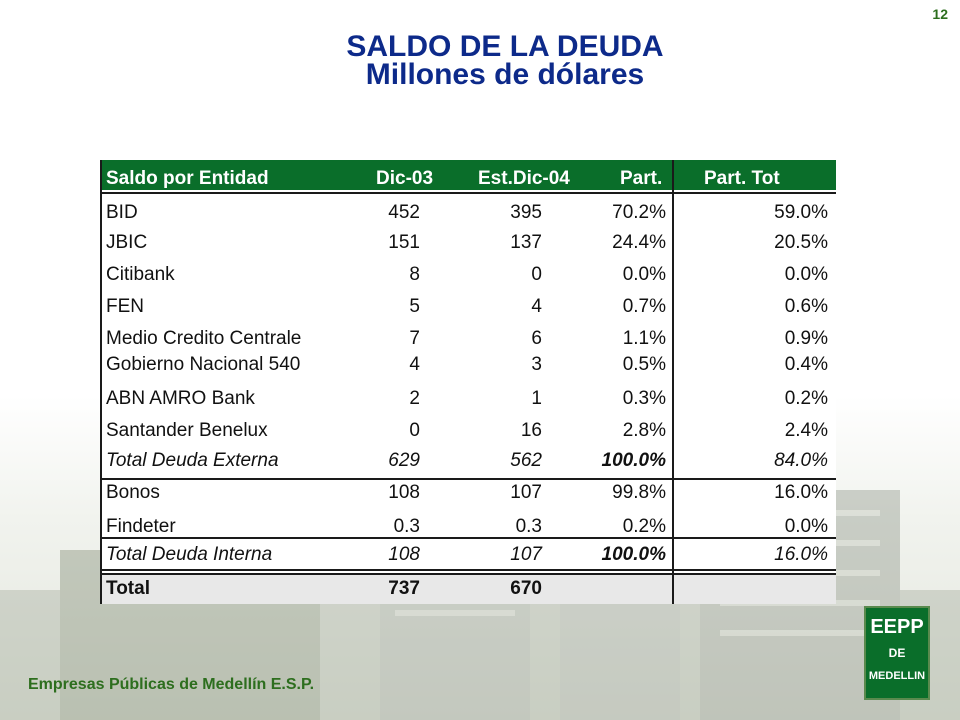  I want to click on table-cell-dic03: 0.3, so click(406, 526).